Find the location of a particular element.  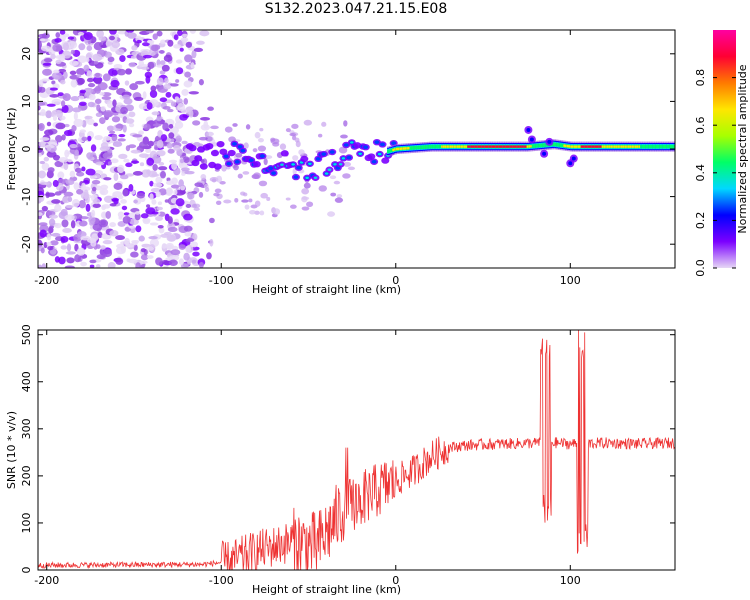

x-tick-label: -200 is located at coordinates (46, 580).